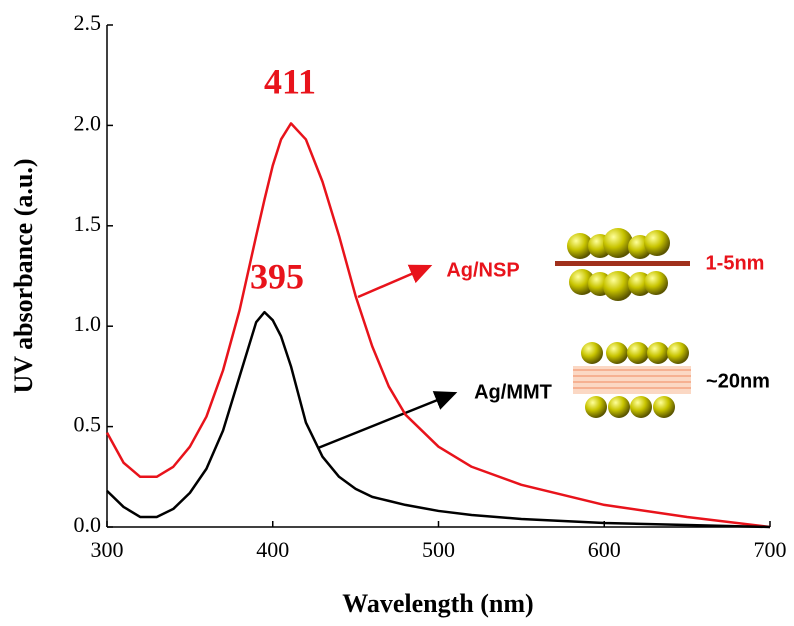 The image size is (794, 626). I want to click on annotation: ~20nm, so click(738, 381).